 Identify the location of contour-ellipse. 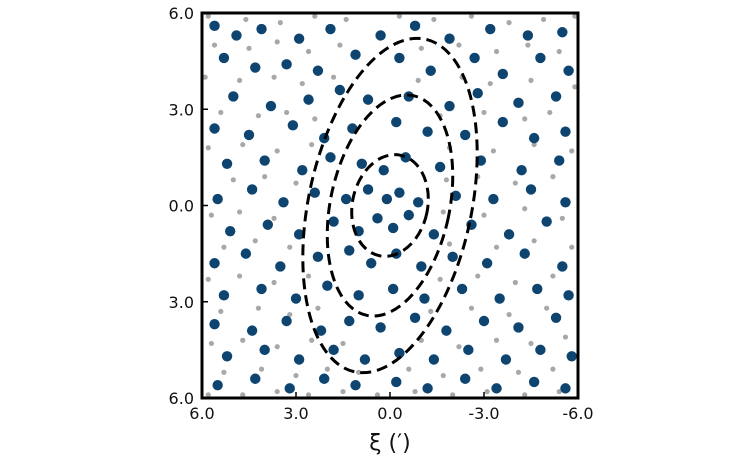
(390, 205).